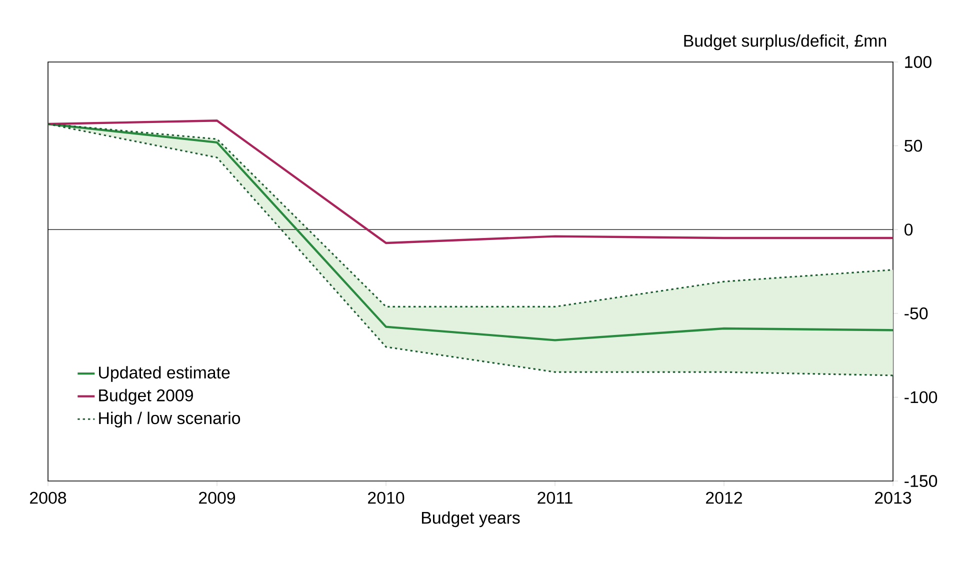 The width and height of the screenshot is (960, 564). I want to click on x-tick-label: 2009, so click(217, 498).